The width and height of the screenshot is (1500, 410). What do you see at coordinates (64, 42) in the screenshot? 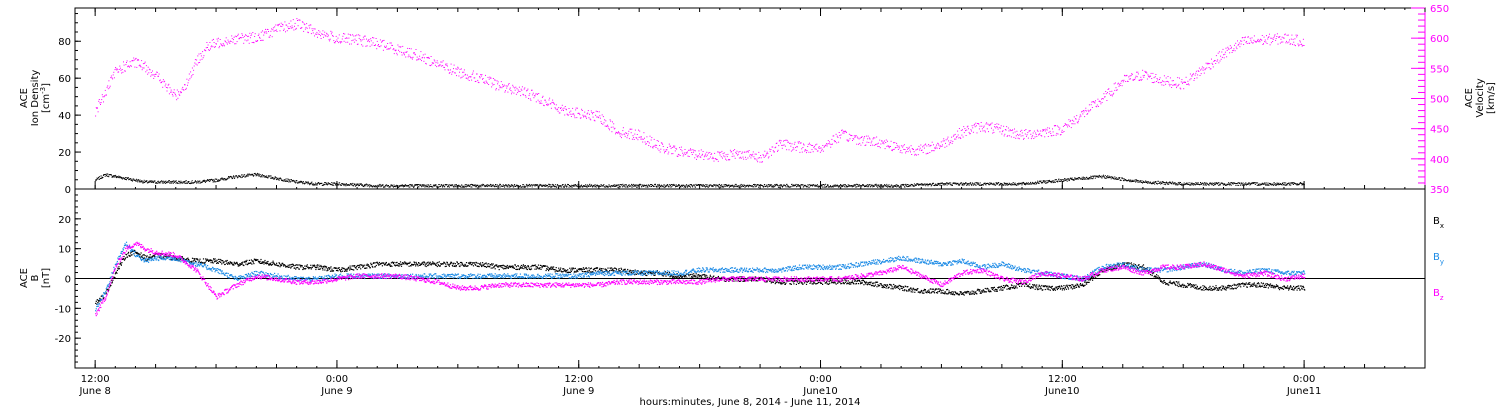
I see `density-tick-label: 80` at bounding box center [64, 42].